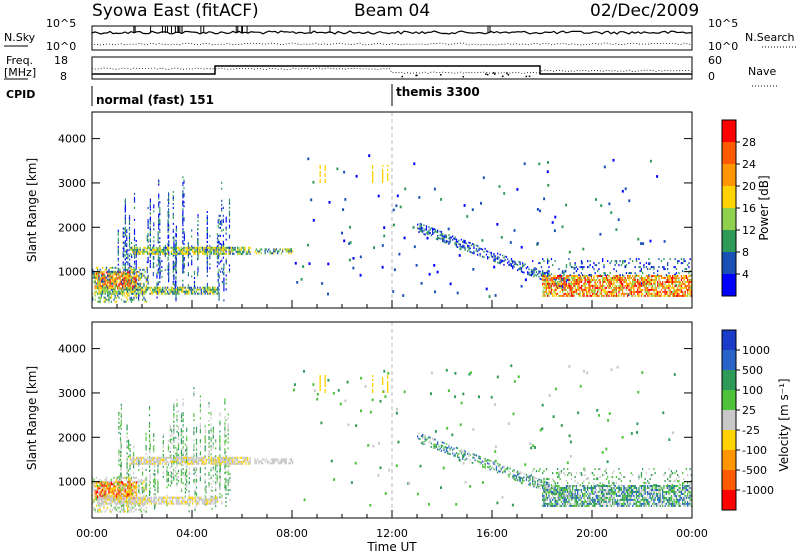 This screenshot has width=800, height=554. I want to click on colorbar-swatch, so click(729, 197).